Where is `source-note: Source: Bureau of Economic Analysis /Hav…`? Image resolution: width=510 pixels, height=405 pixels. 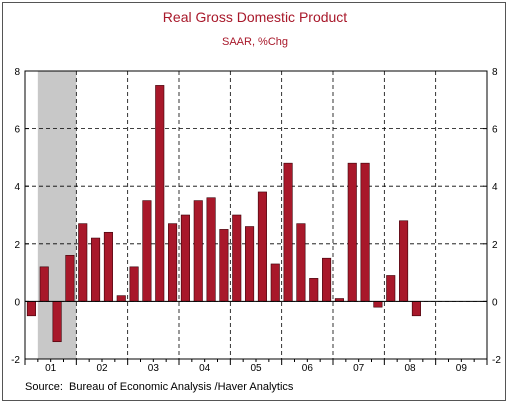
source-note: Source: Bureau of Economic Analysis /Hav… is located at coordinates (159, 387).